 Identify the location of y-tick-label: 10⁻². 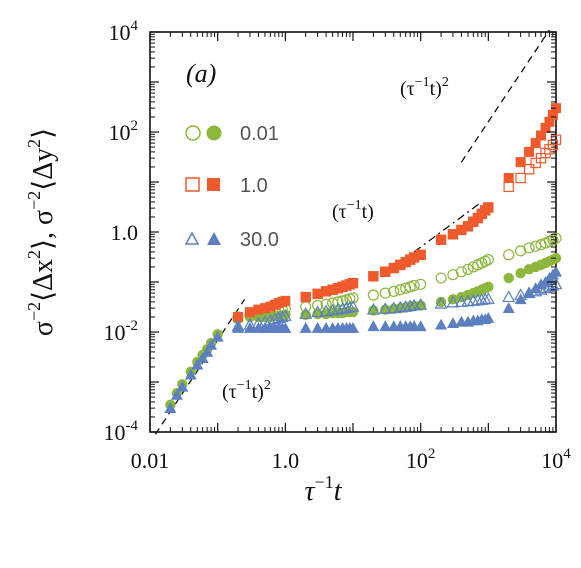
(121, 331).